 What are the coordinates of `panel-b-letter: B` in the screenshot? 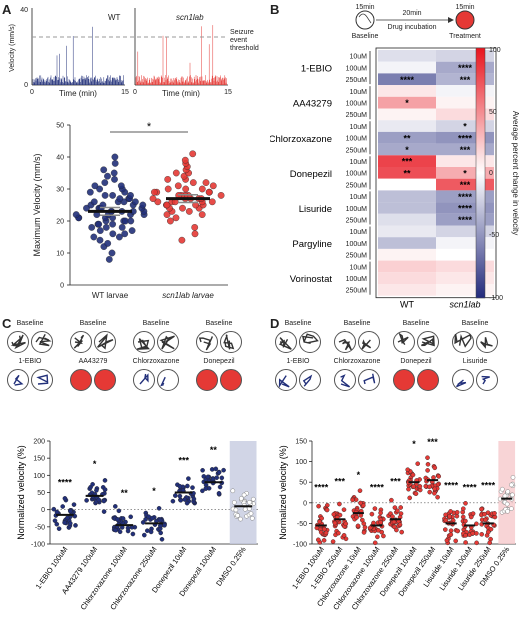 It's located at (275, 9).